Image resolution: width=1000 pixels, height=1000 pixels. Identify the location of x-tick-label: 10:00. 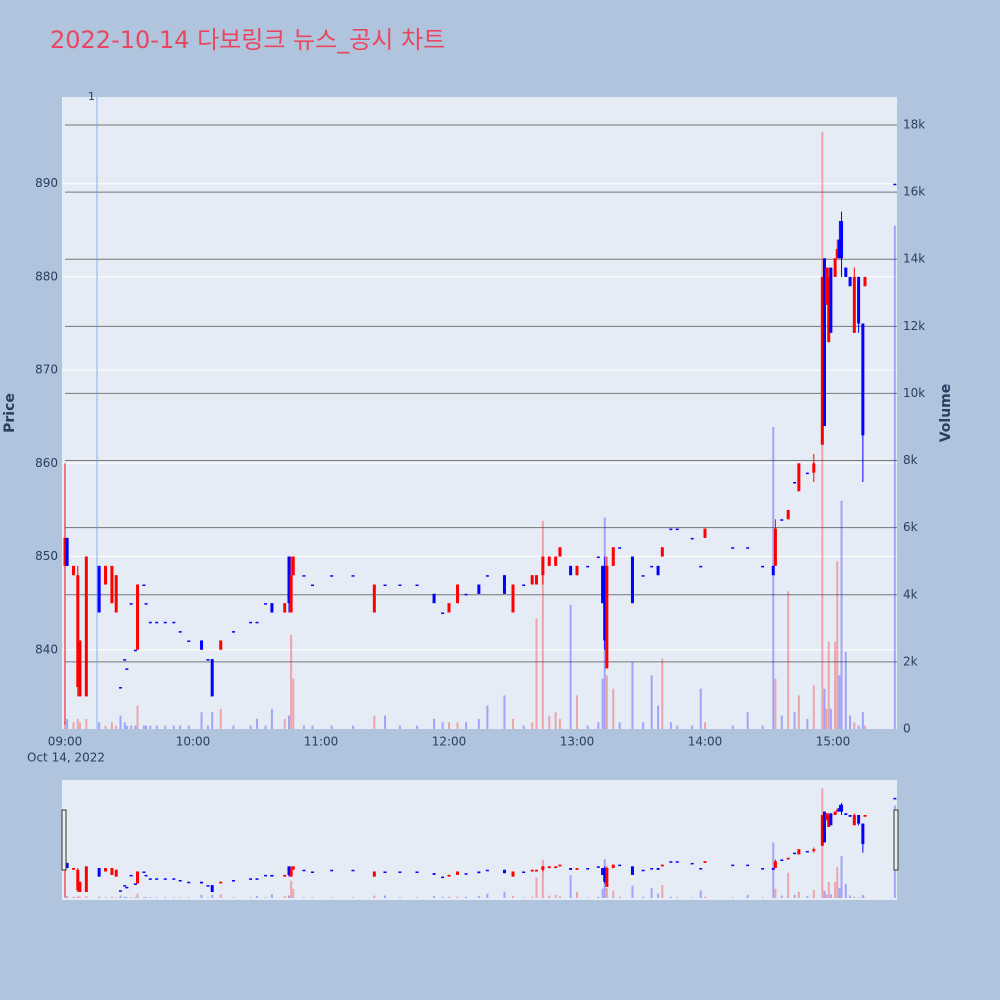
(193, 742).